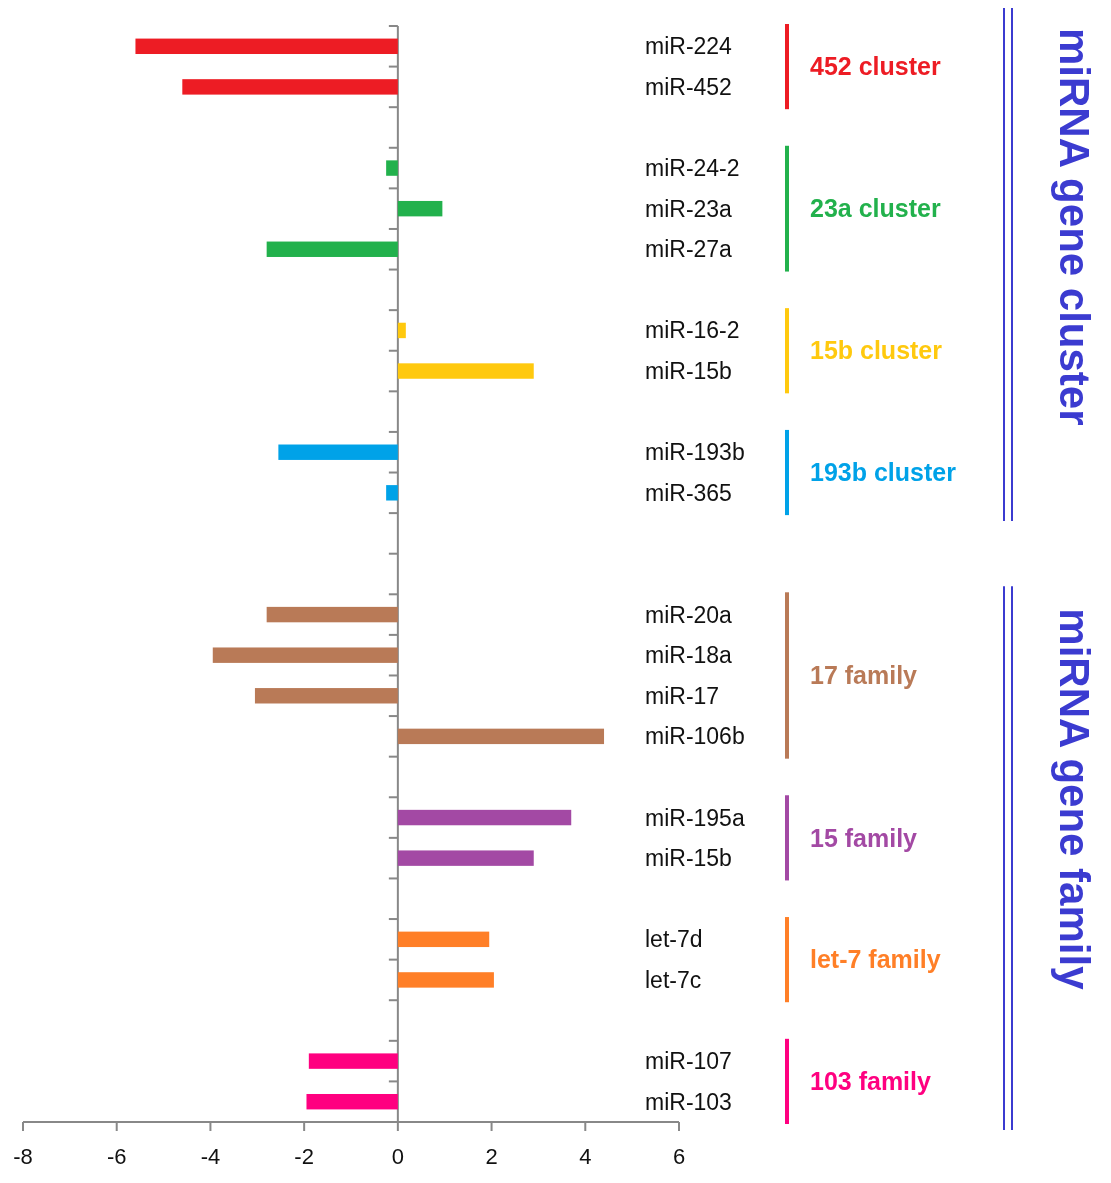 The height and width of the screenshot is (1183, 1111). What do you see at coordinates (689, 249) in the screenshot?
I see `y-tick-label: miR-27a` at bounding box center [689, 249].